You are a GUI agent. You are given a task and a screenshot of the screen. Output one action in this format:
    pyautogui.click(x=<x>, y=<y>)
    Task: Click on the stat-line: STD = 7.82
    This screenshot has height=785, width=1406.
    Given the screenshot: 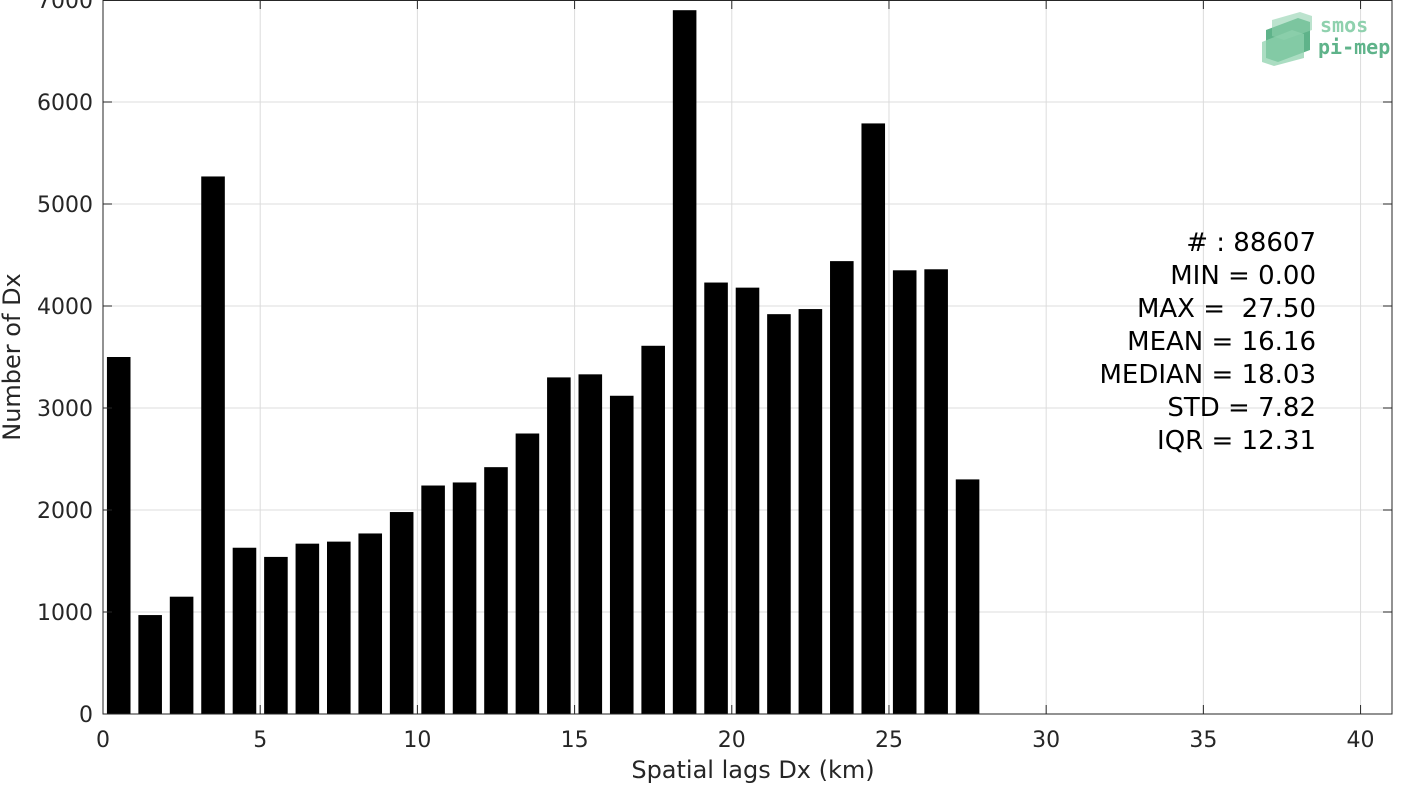 What is the action you would take?
    pyautogui.click(x=1241, y=408)
    